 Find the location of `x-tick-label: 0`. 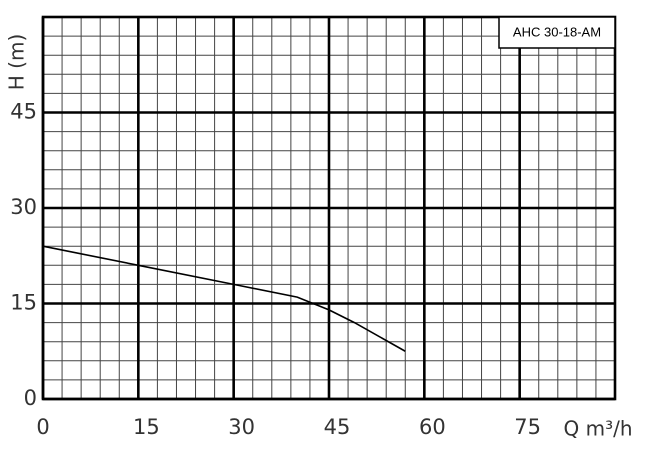

x-tick-label: 0 is located at coordinates (42, 427).